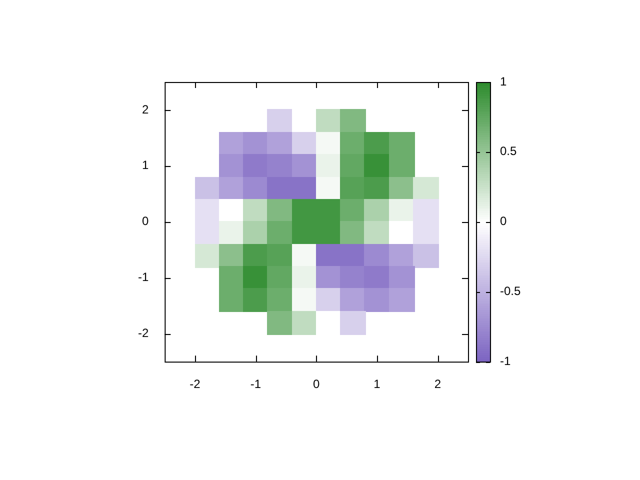  I want to click on y-tick-label: 0, so click(145, 221).